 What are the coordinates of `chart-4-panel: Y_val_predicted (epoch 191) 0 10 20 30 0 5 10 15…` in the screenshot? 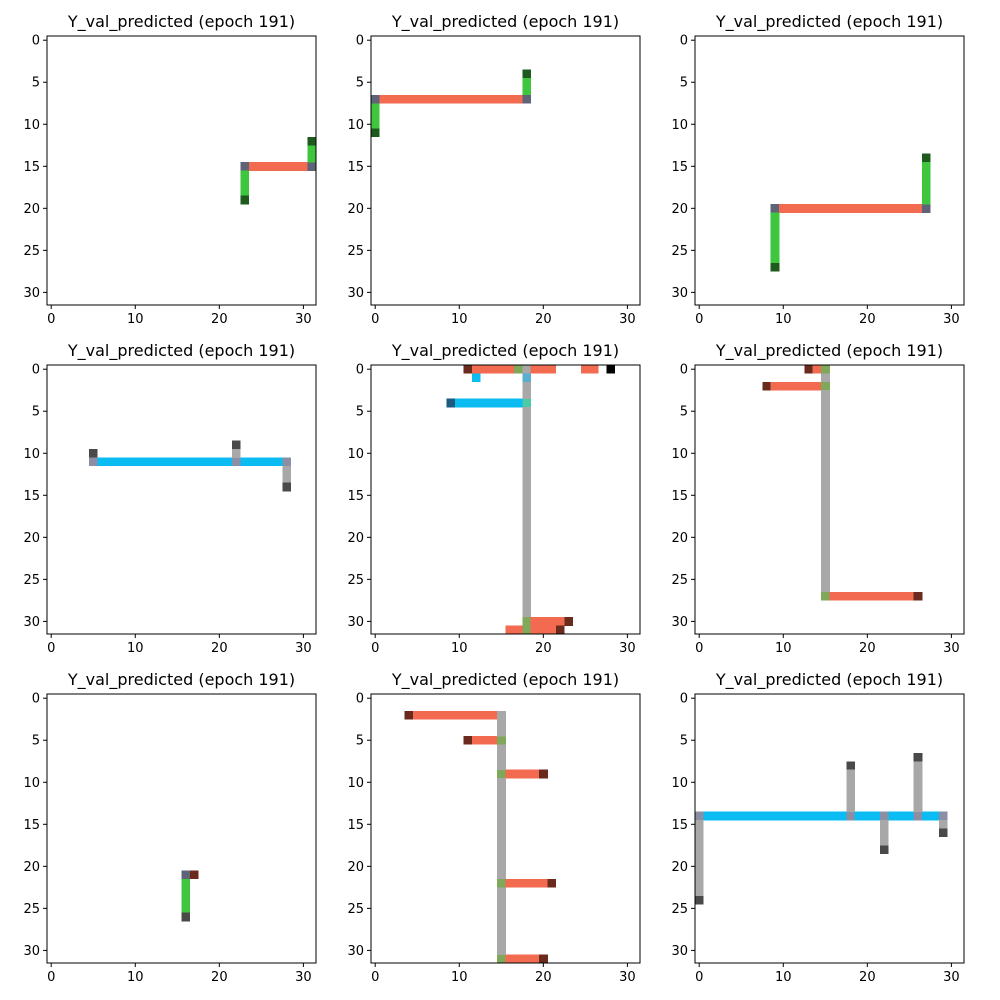 It's located at (494, 498).